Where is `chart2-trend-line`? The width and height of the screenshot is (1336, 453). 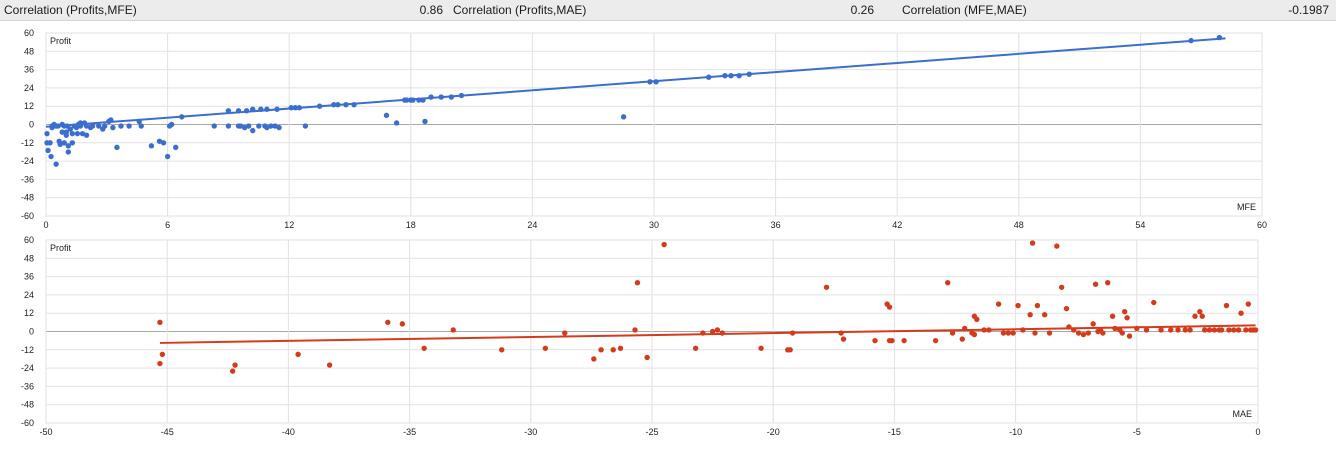 chart2-trend-line is located at coordinates (707, 334).